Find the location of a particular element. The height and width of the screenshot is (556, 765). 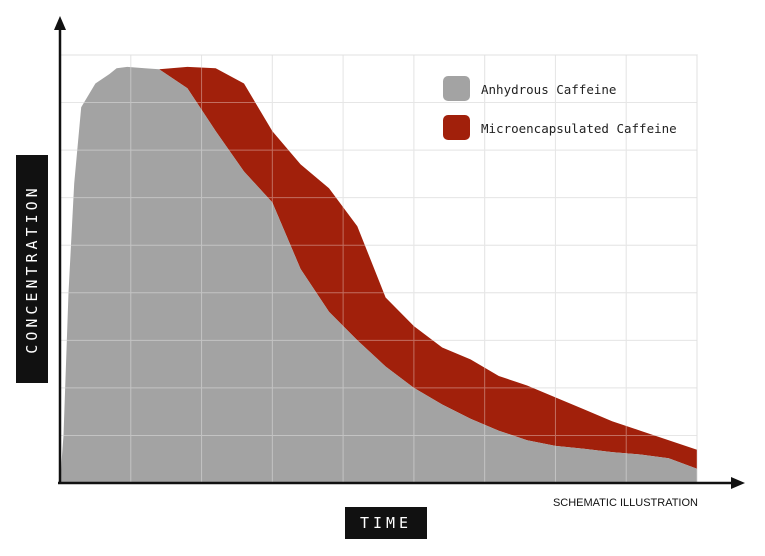

legend-swatch-anhydrous is located at coordinates (456, 88).